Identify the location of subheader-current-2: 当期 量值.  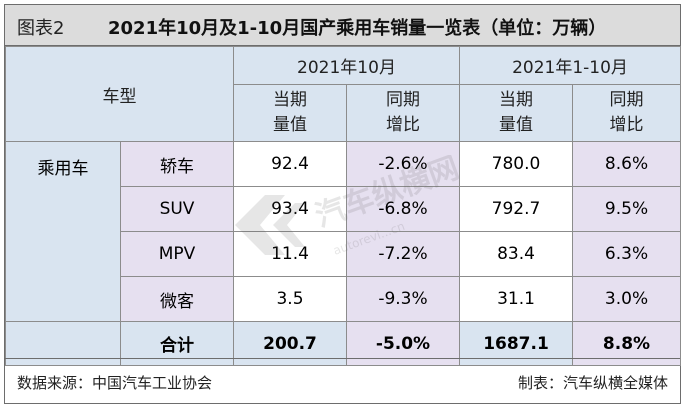
(516, 113).